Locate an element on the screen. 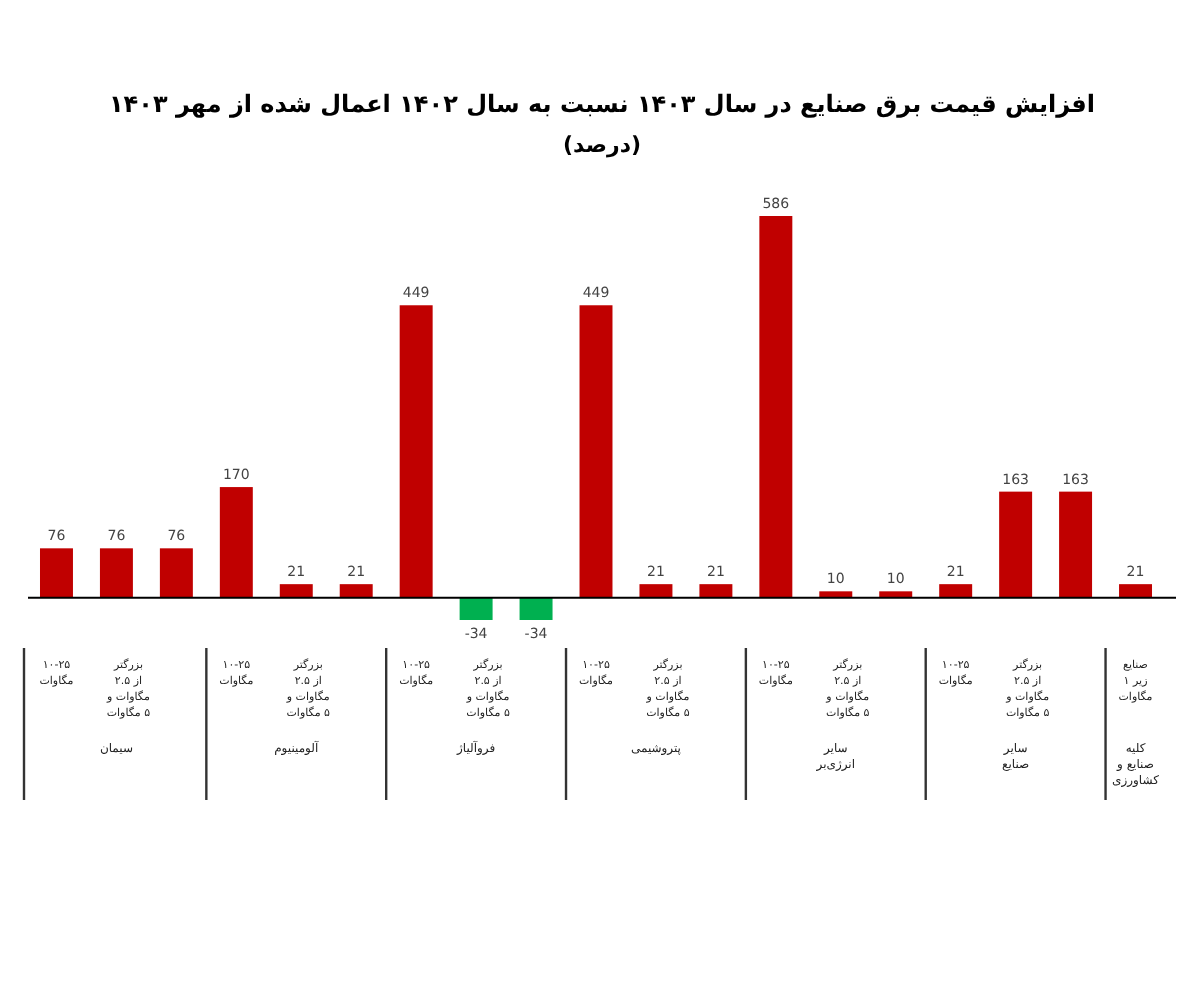 Image resolution: width=1204 pixels, height=1000 pixels. chart-subtitle: (درصد) is located at coordinates (602, 145).